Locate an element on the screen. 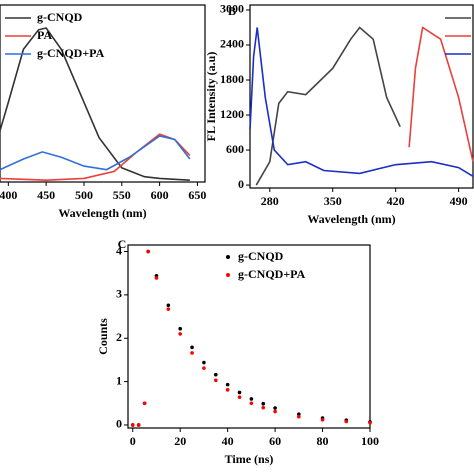 This screenshot has width=474, height=474. x-tick-label: 280 is located at coordinates (270, 201).